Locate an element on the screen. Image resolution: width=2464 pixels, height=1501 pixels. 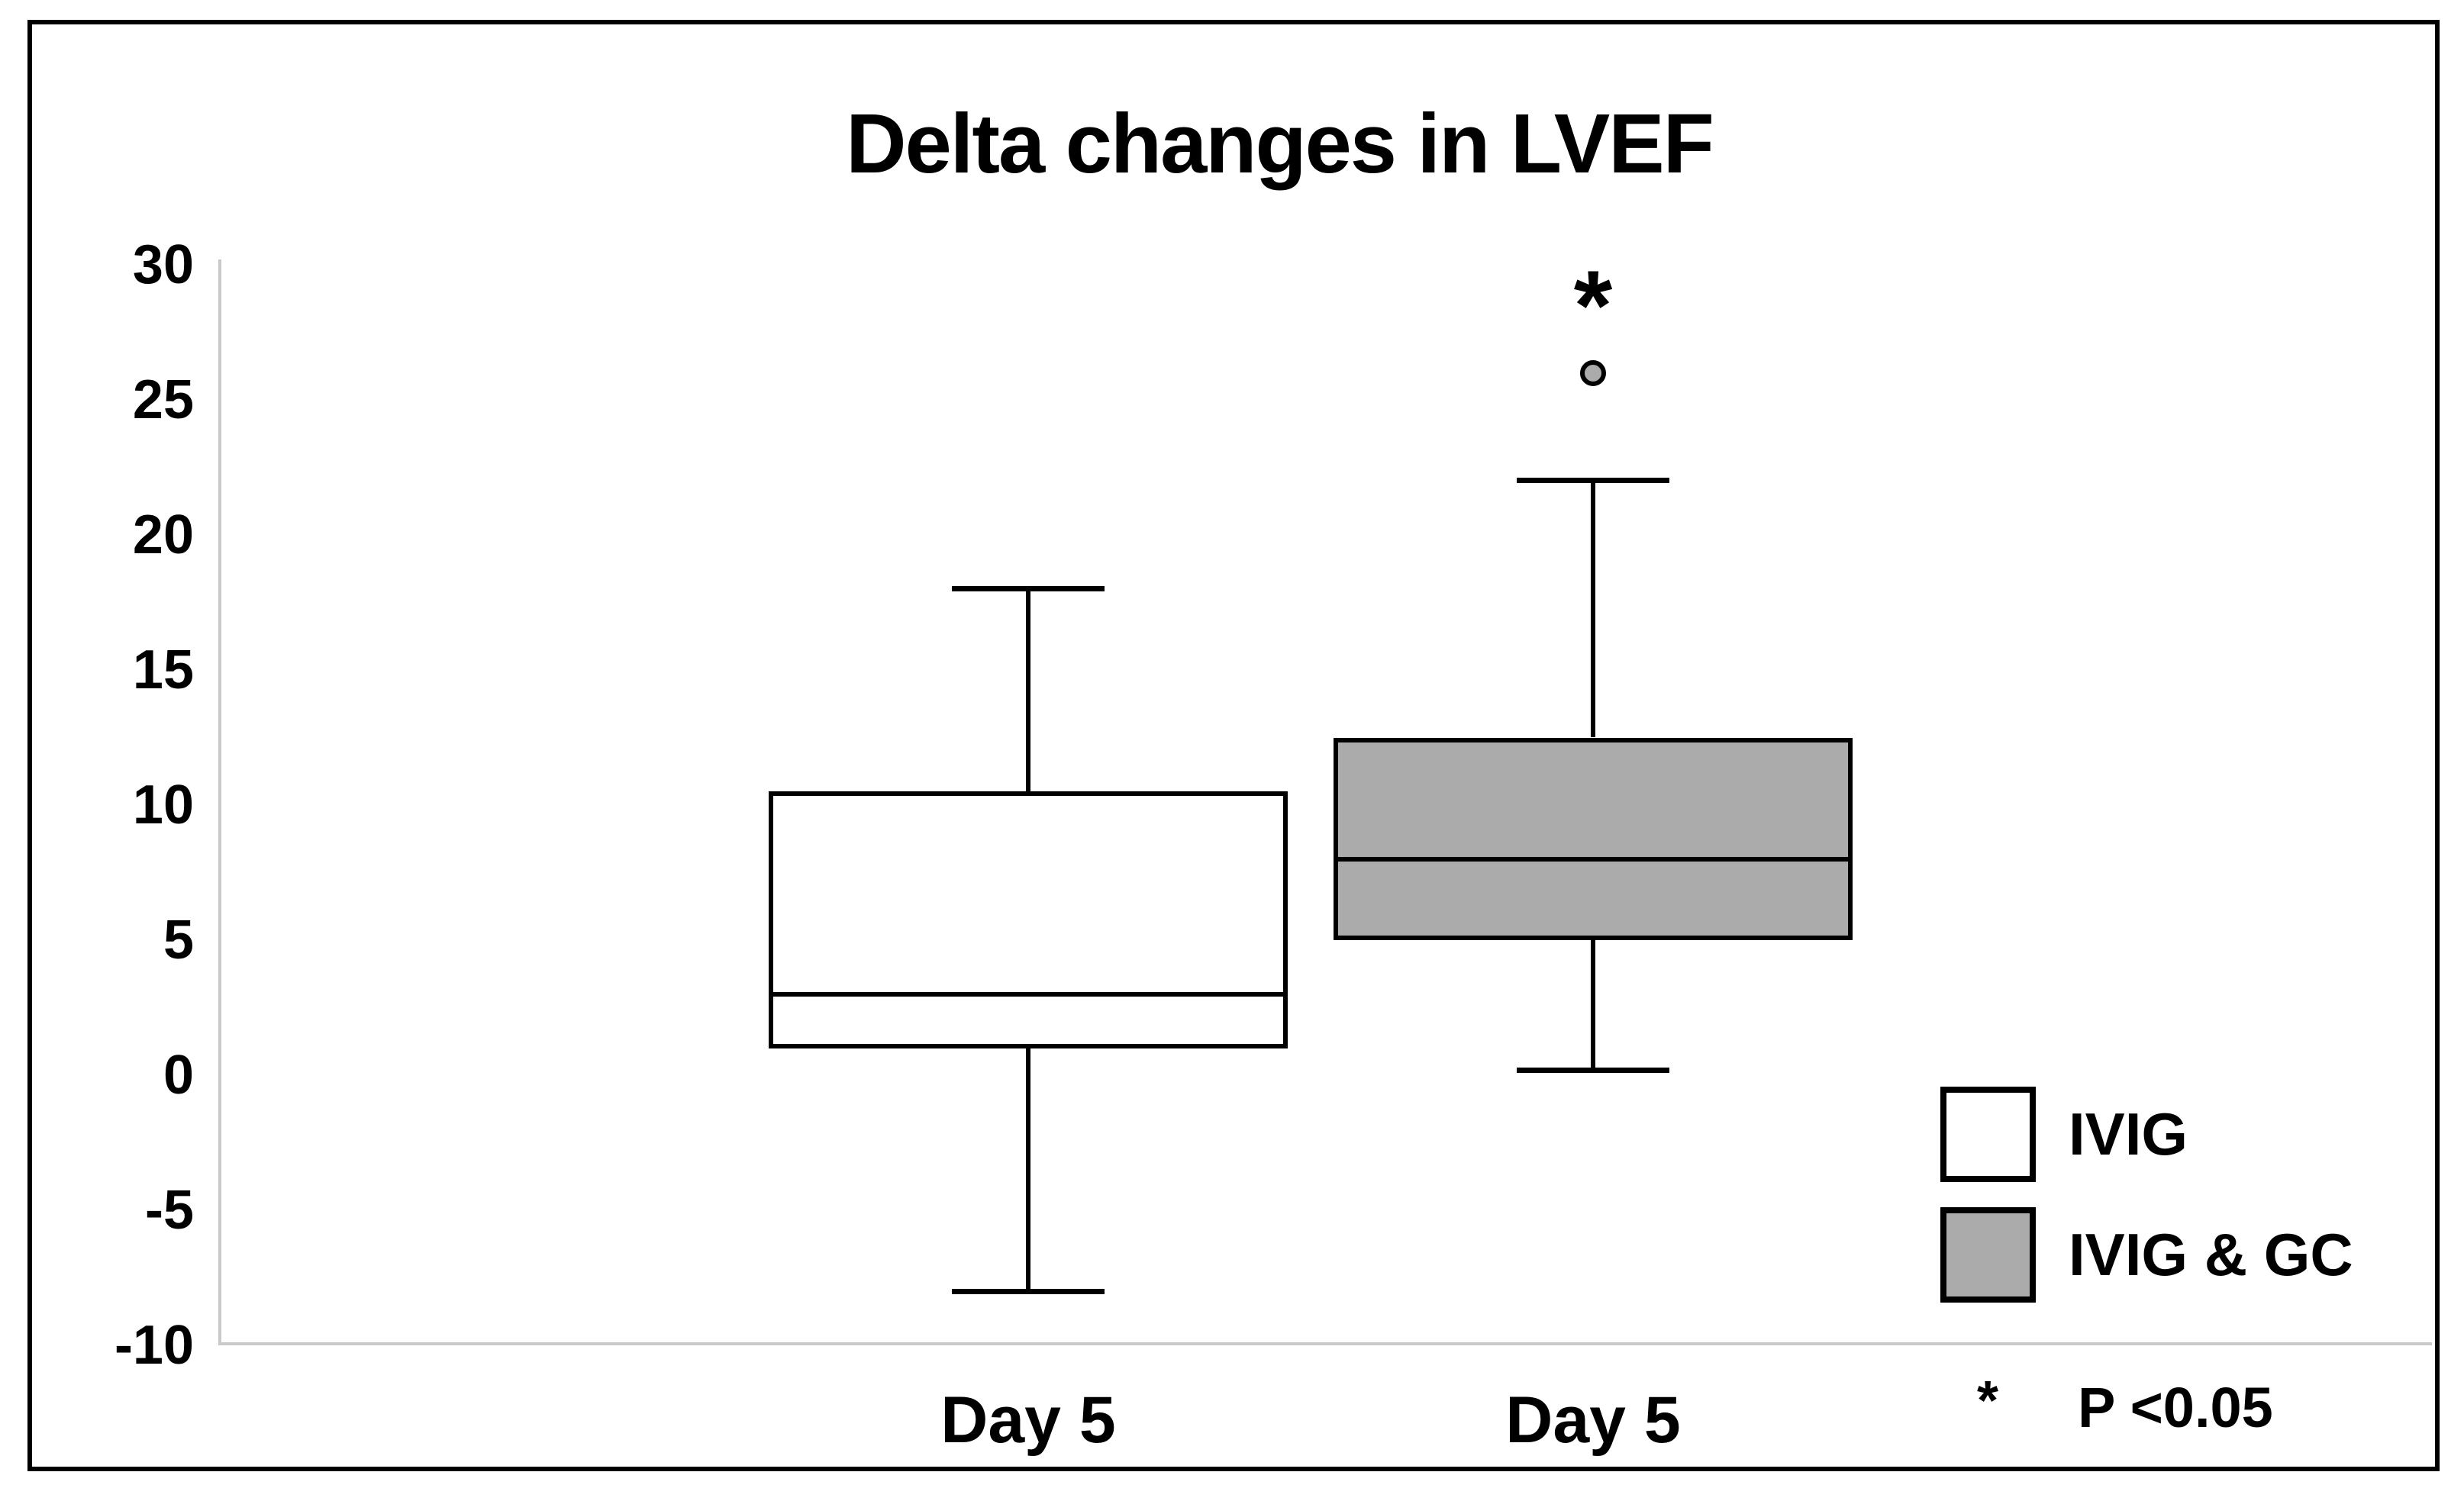
y-tick-label: 15 is located at coordinates (163, 670).